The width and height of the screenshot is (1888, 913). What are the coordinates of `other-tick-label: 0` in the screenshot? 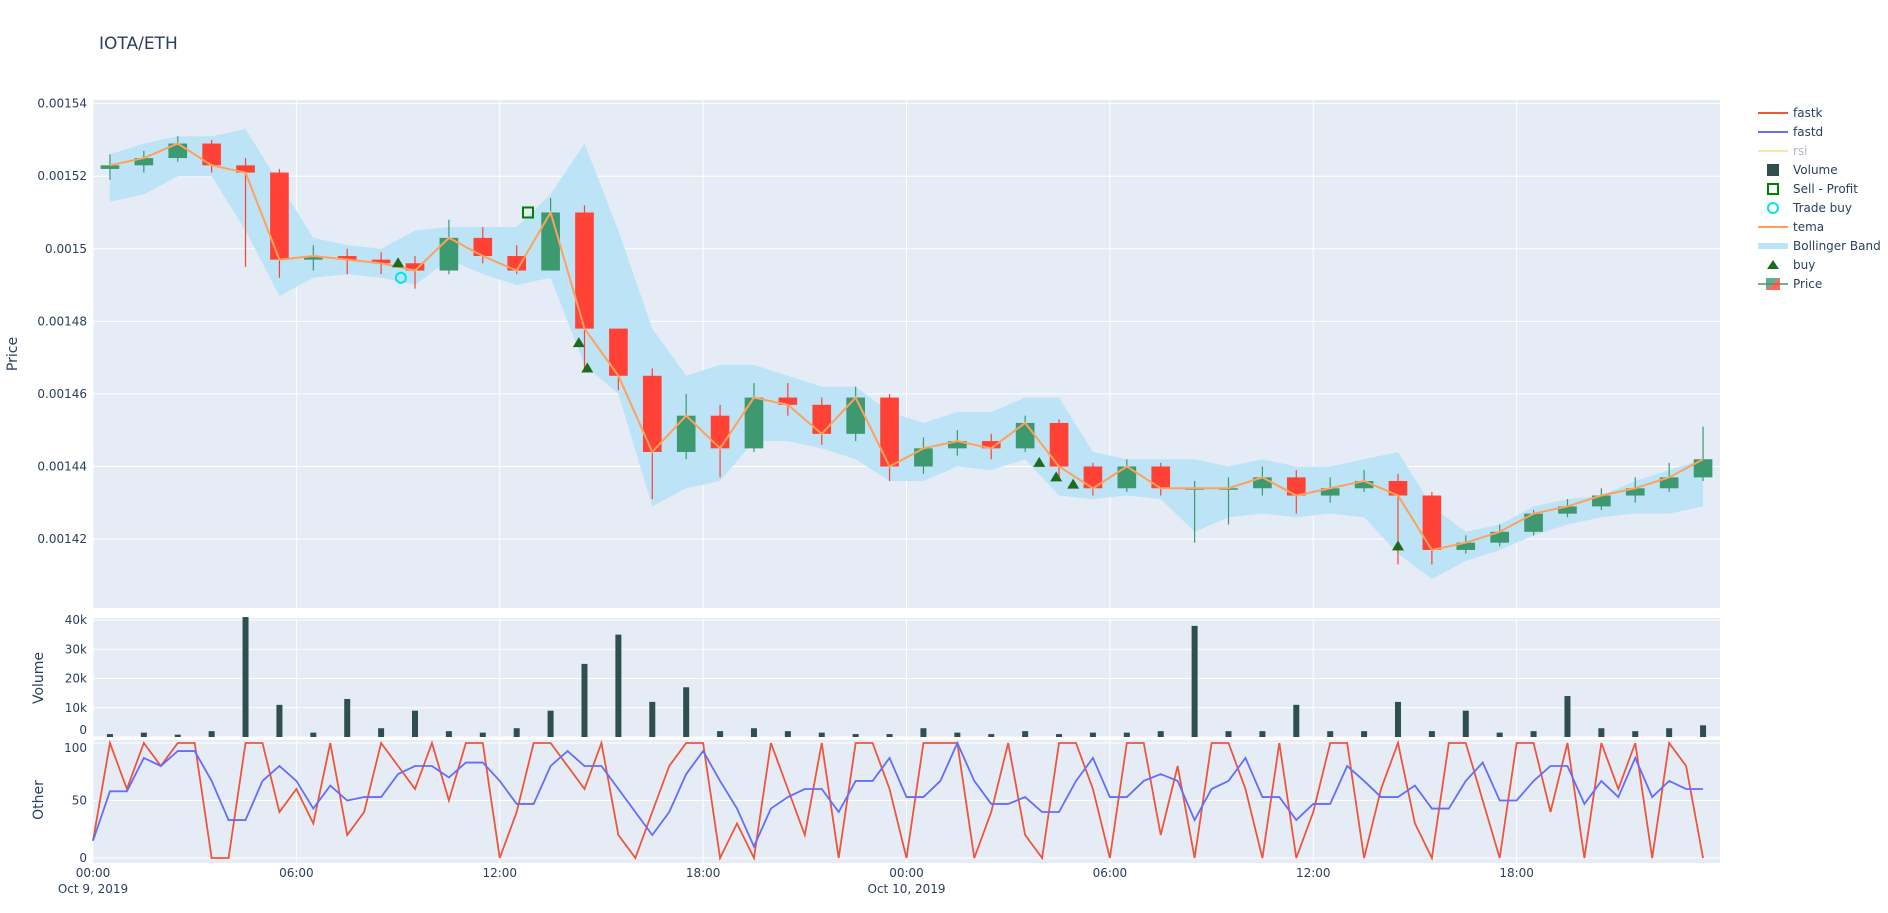 It's located at (83, 858).